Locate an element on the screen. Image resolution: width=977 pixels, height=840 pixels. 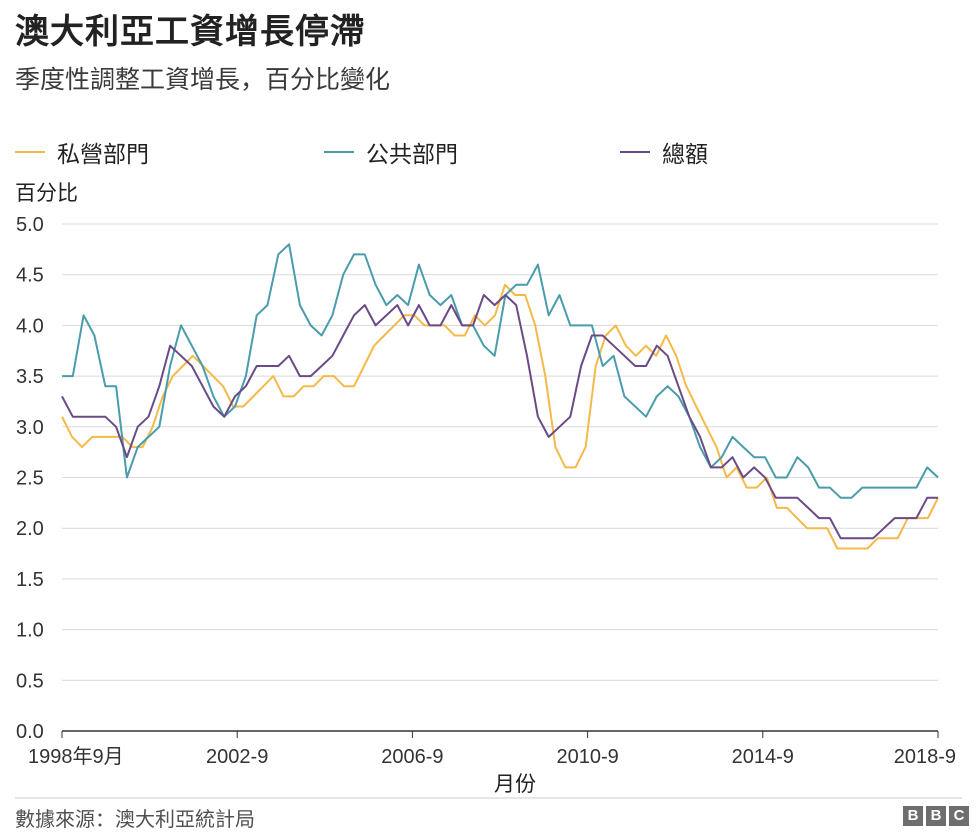
y-tick-label: 5.0 is located at coordinates (30, 225).